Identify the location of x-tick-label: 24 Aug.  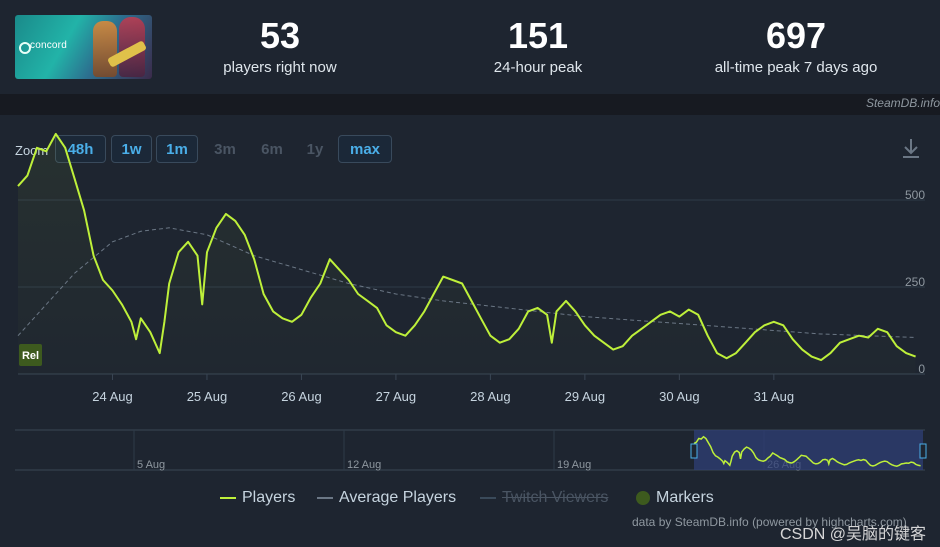
(112, 396).